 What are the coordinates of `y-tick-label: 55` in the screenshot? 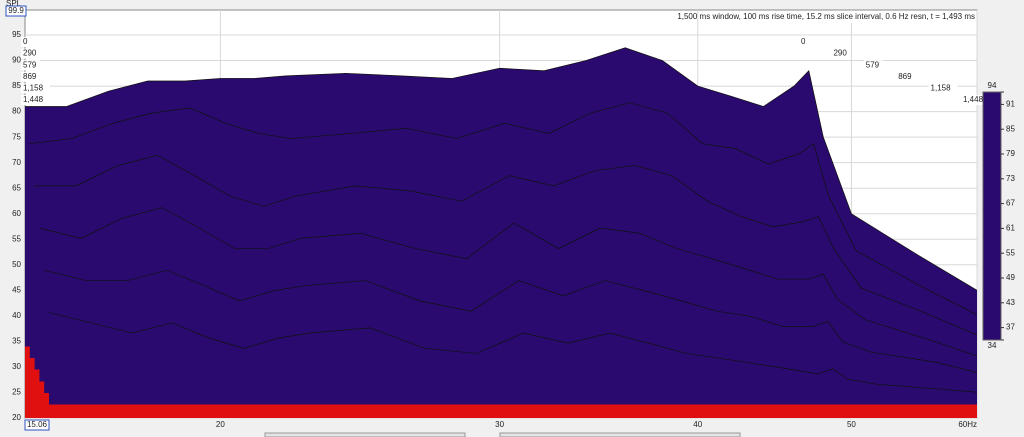 It's located at (16, 238).